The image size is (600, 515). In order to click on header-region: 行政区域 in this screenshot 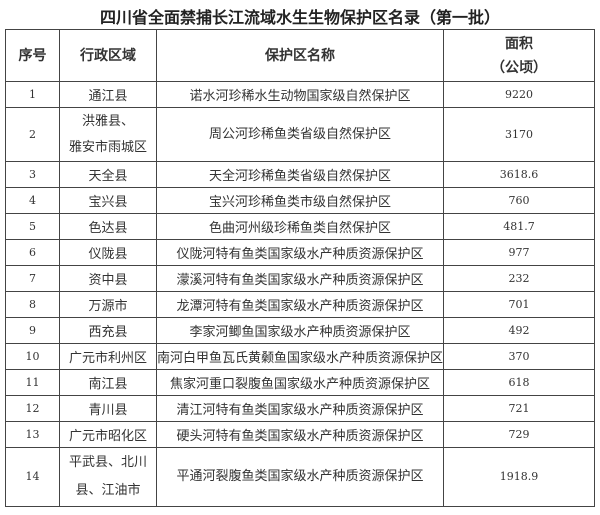, I will do `click(108, 55)`.